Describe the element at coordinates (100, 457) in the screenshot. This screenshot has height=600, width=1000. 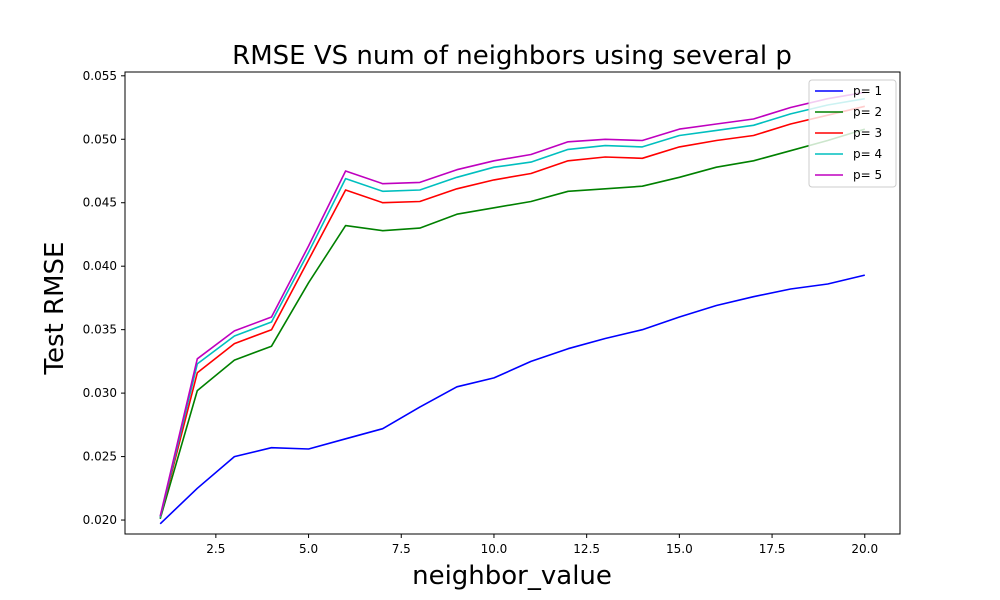
I see `y-tick-label: 0.025` at that location.